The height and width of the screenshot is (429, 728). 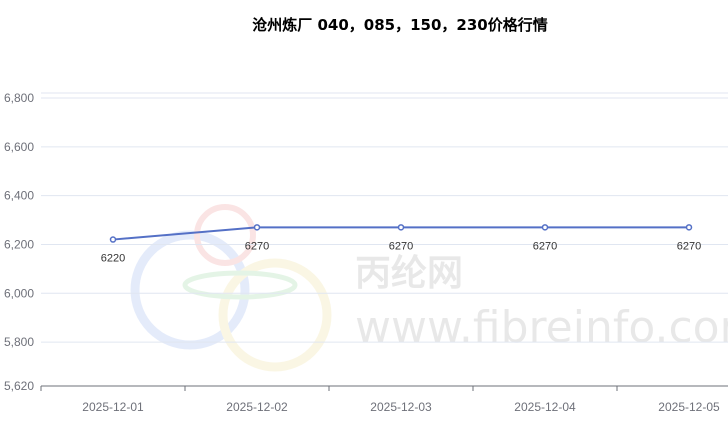 What do you see at coordinates (689, 407) in the screenshot?
I see `x-tick-label: 2025-12-05` at bounding box center [689, 407].